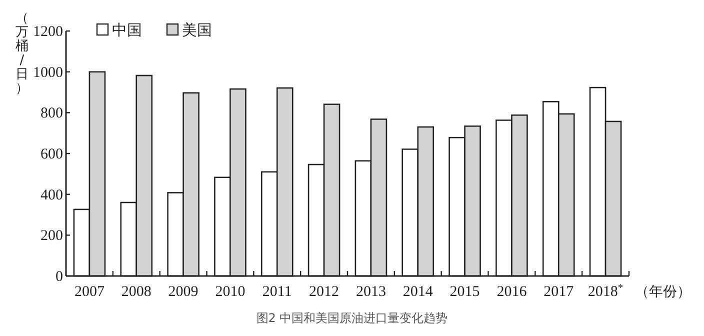  What do you see at coordinates (606, 291) in the screenshot?
I see `x-tick-label: 2018$^{*}$` at bounding box center [606, 291].